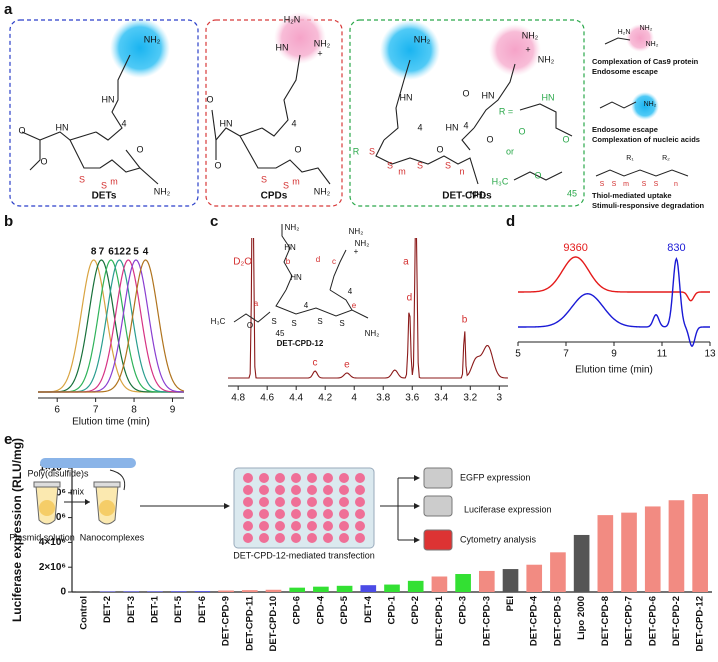  What do you see at coordinates (392, 609) in the screenshot?
I see `x-tick-label: CPD-1` at bounding box center [392, 609].